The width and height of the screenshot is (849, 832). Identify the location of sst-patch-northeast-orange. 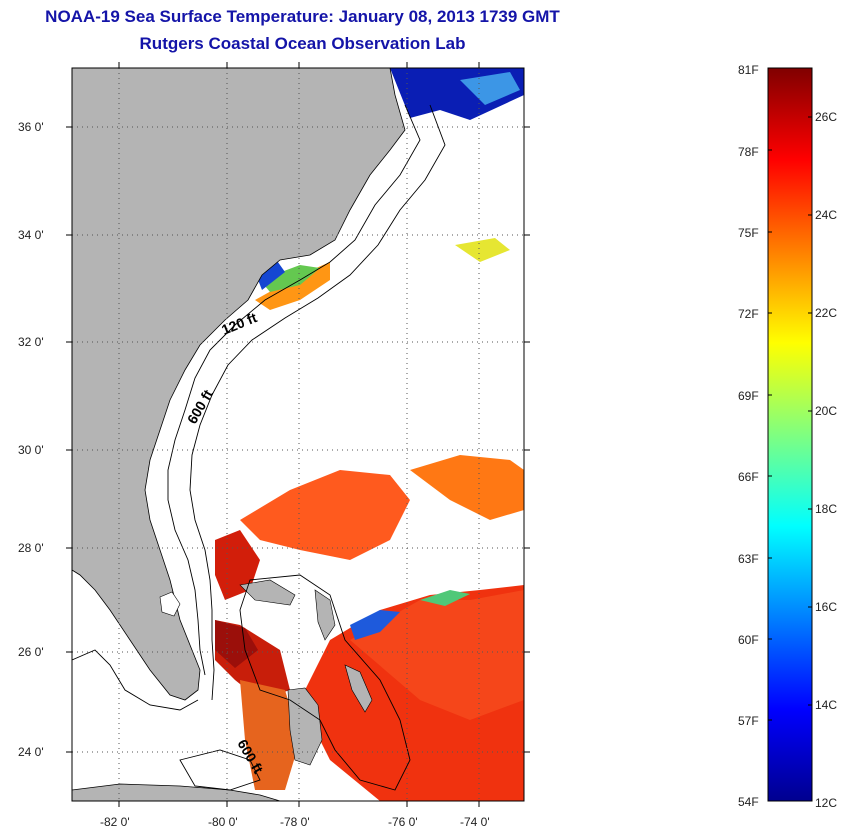
(467, 487).